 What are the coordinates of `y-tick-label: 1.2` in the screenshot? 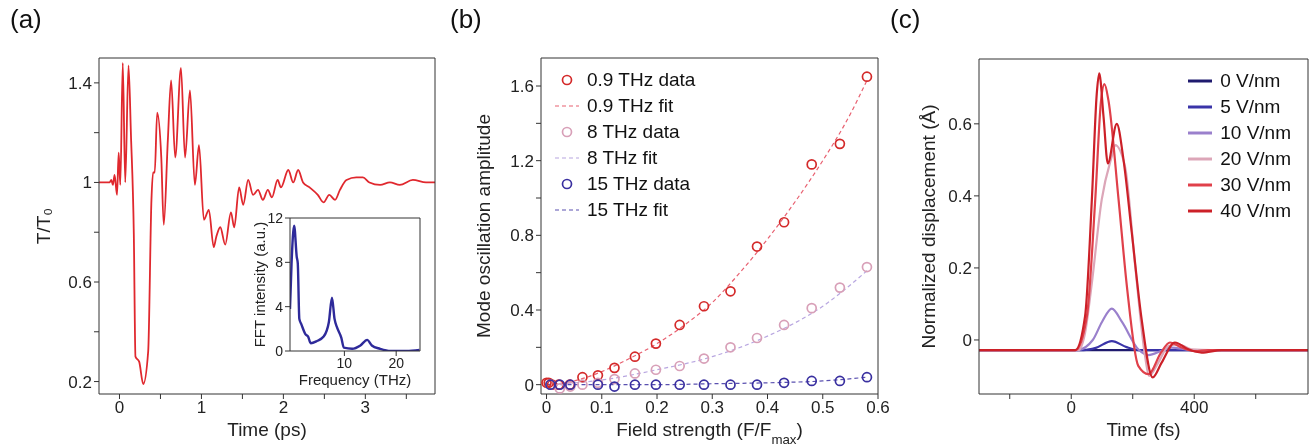 It's located at (522, 161).